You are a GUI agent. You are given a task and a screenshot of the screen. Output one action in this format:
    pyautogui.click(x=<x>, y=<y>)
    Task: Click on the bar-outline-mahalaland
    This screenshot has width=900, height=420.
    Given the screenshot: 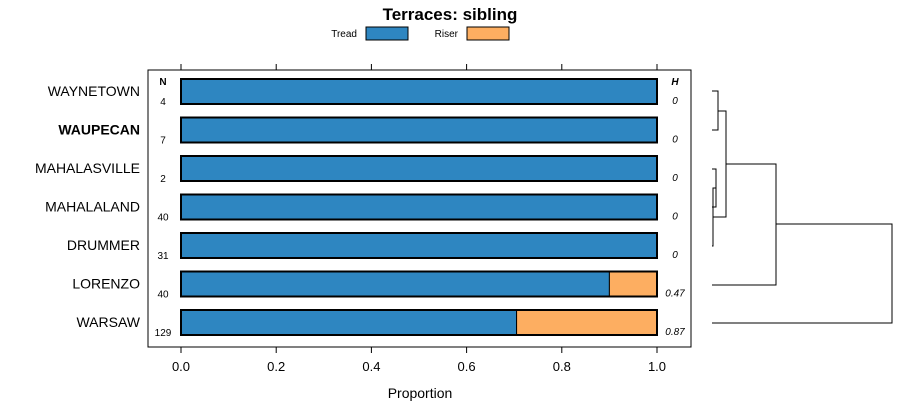 What is the action you would take?
    pyautogui.click(x=419, y=207)
    